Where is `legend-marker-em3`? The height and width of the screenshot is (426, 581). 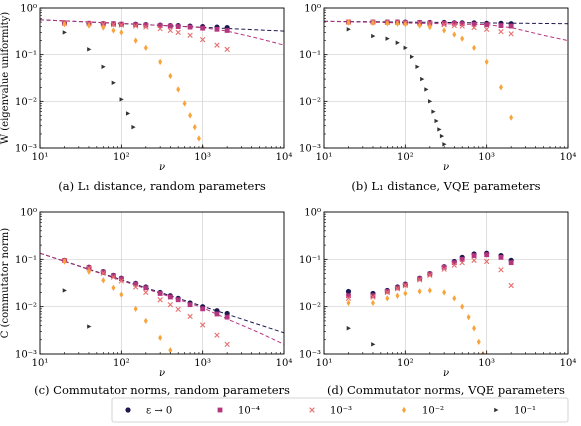
legend-marker-em3 is located at coordinates (312, 410).